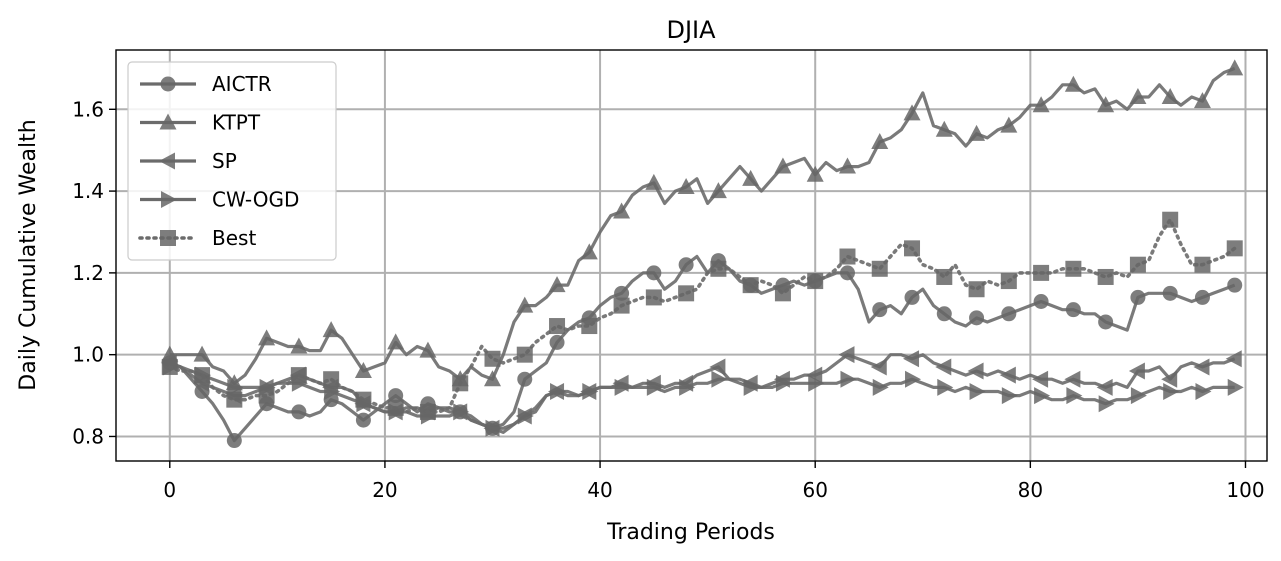 This screenshot has width=1281, height=561. I want to click on chart-title: DJIA, so click(691, 30).